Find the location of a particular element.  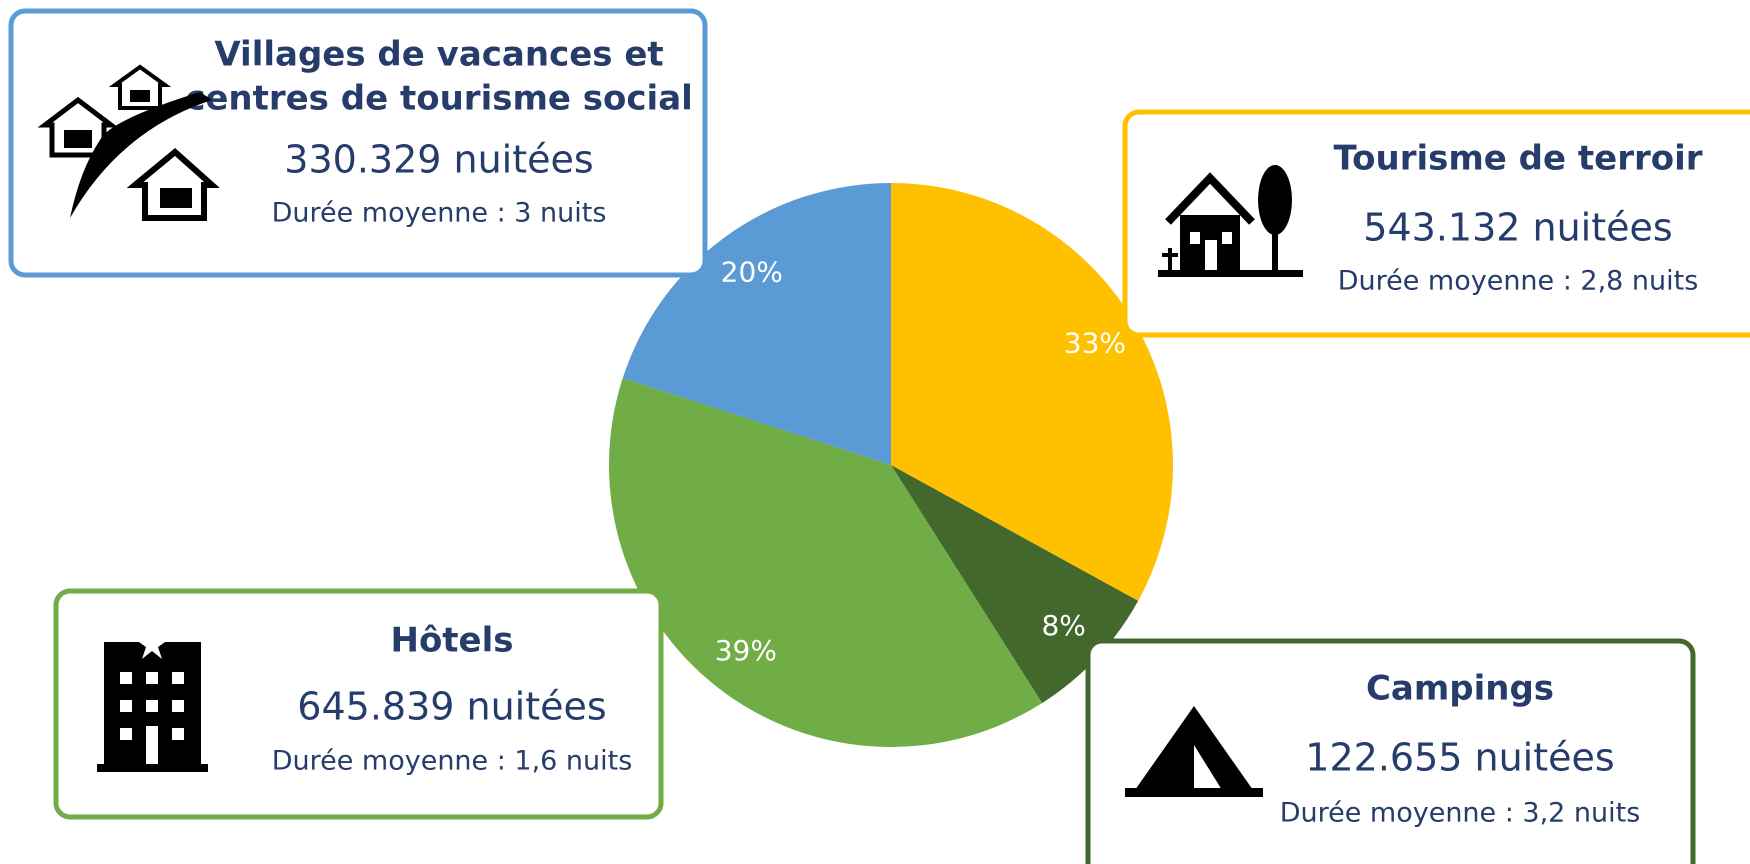

hotel-icon is located at coordinates (152, 700).